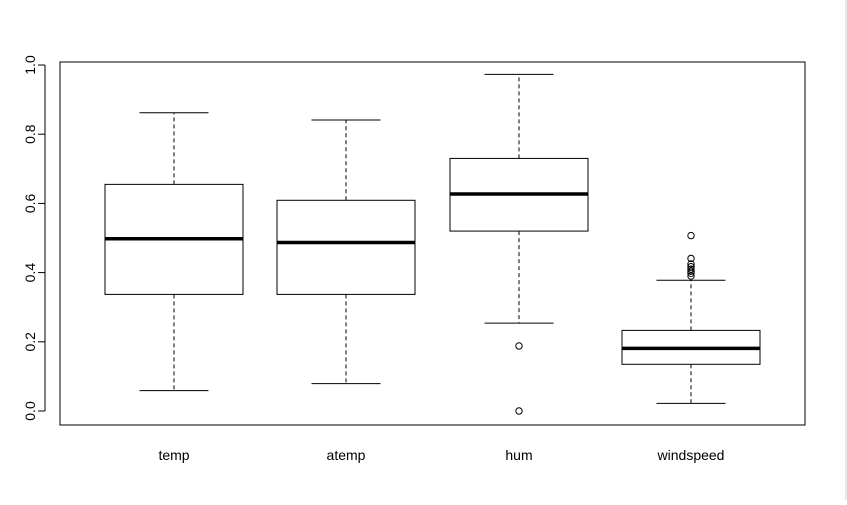  I want to click on x-tick-label-hum: hum, so click(518, 455).